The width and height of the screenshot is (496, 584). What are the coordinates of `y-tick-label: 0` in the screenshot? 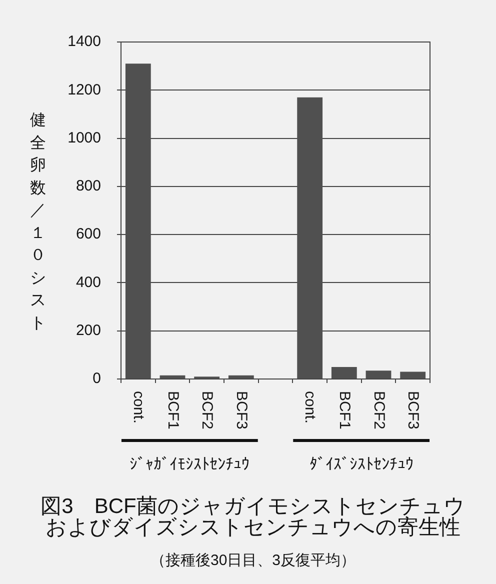 It's located at (96, 379).